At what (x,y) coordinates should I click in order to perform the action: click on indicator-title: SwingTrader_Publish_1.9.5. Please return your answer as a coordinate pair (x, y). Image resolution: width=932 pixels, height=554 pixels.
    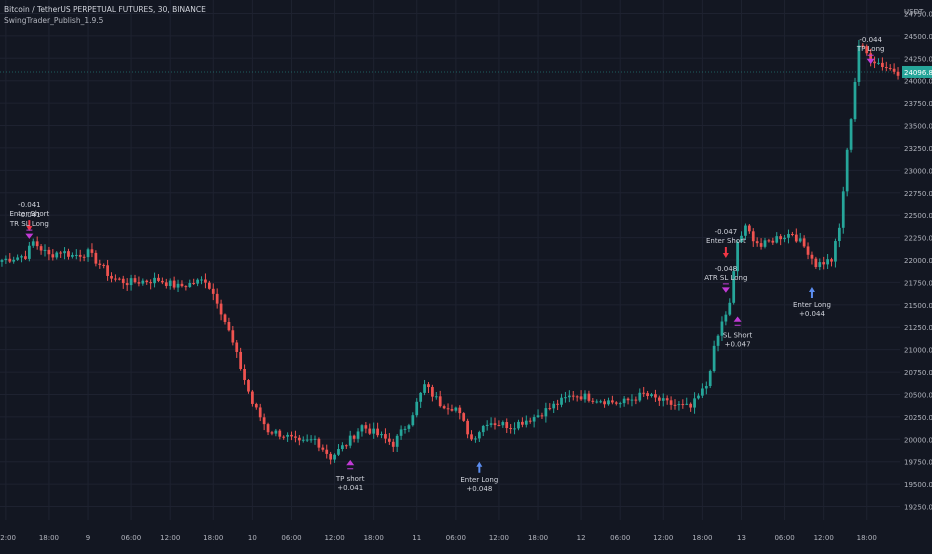
    Looking at the image, I should click on (54, 20).